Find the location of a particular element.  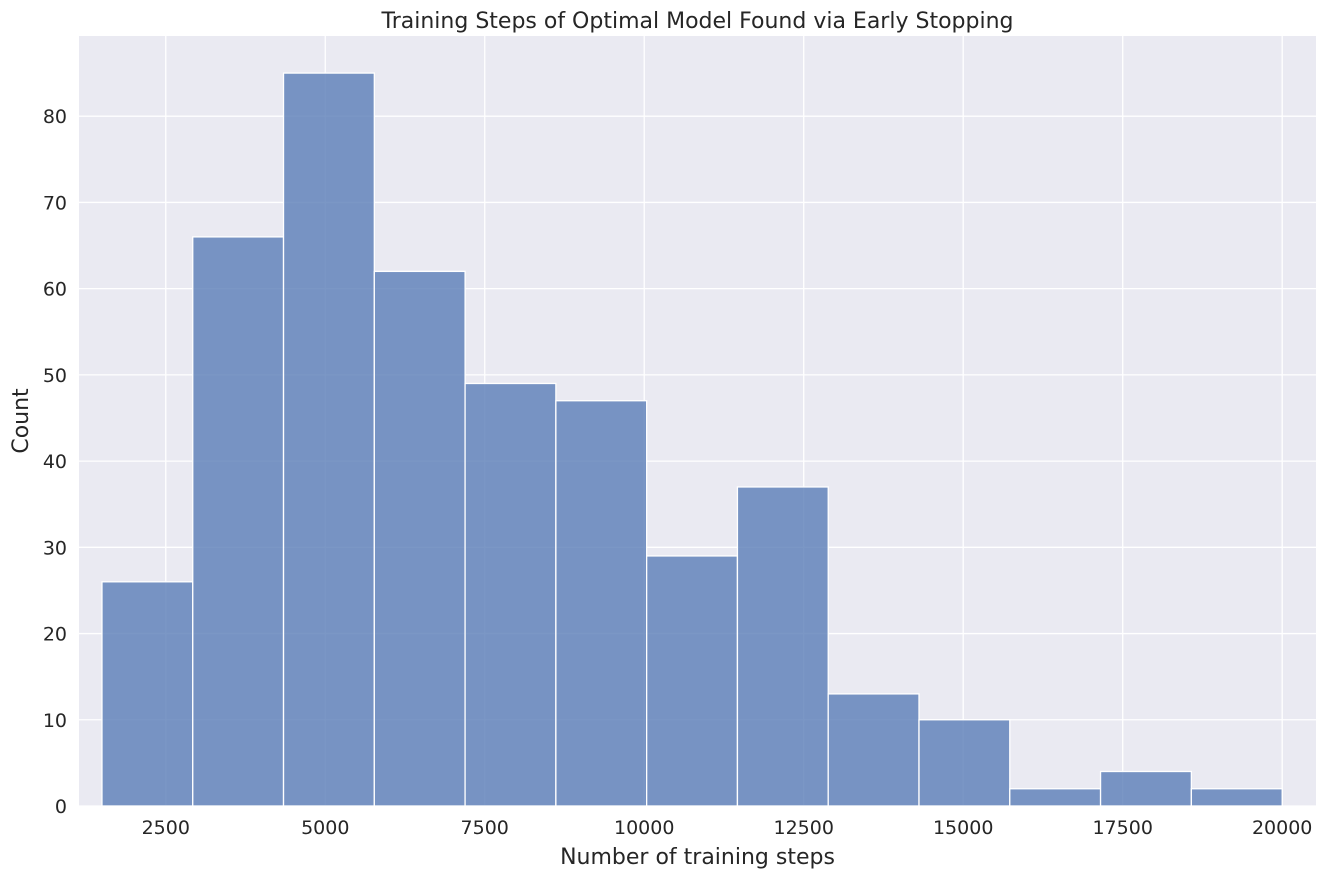

y-tick-label: 70 is located at coordinates (55, 203).